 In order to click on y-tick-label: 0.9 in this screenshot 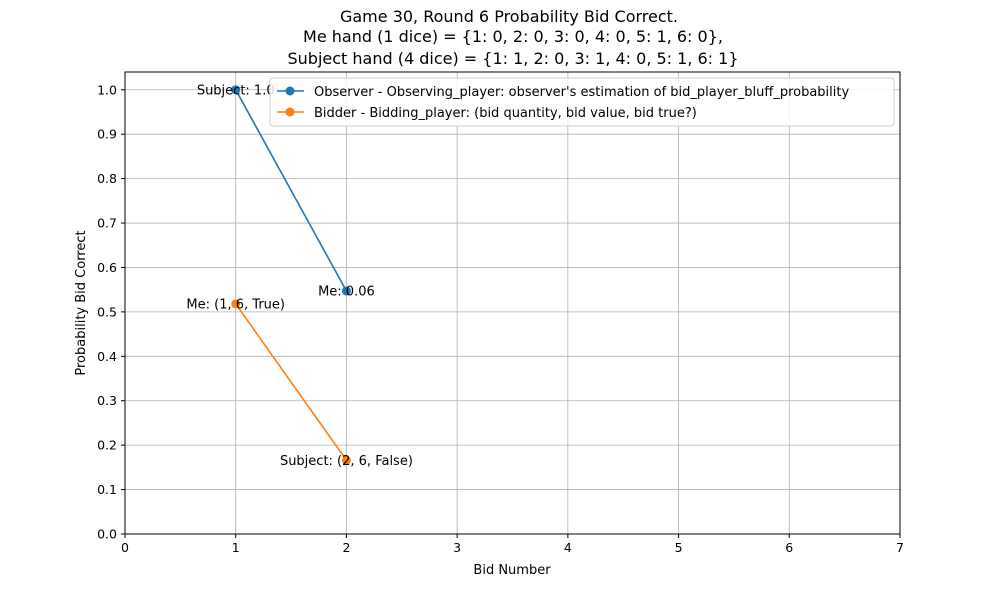, I will do `click(107, 134)`.